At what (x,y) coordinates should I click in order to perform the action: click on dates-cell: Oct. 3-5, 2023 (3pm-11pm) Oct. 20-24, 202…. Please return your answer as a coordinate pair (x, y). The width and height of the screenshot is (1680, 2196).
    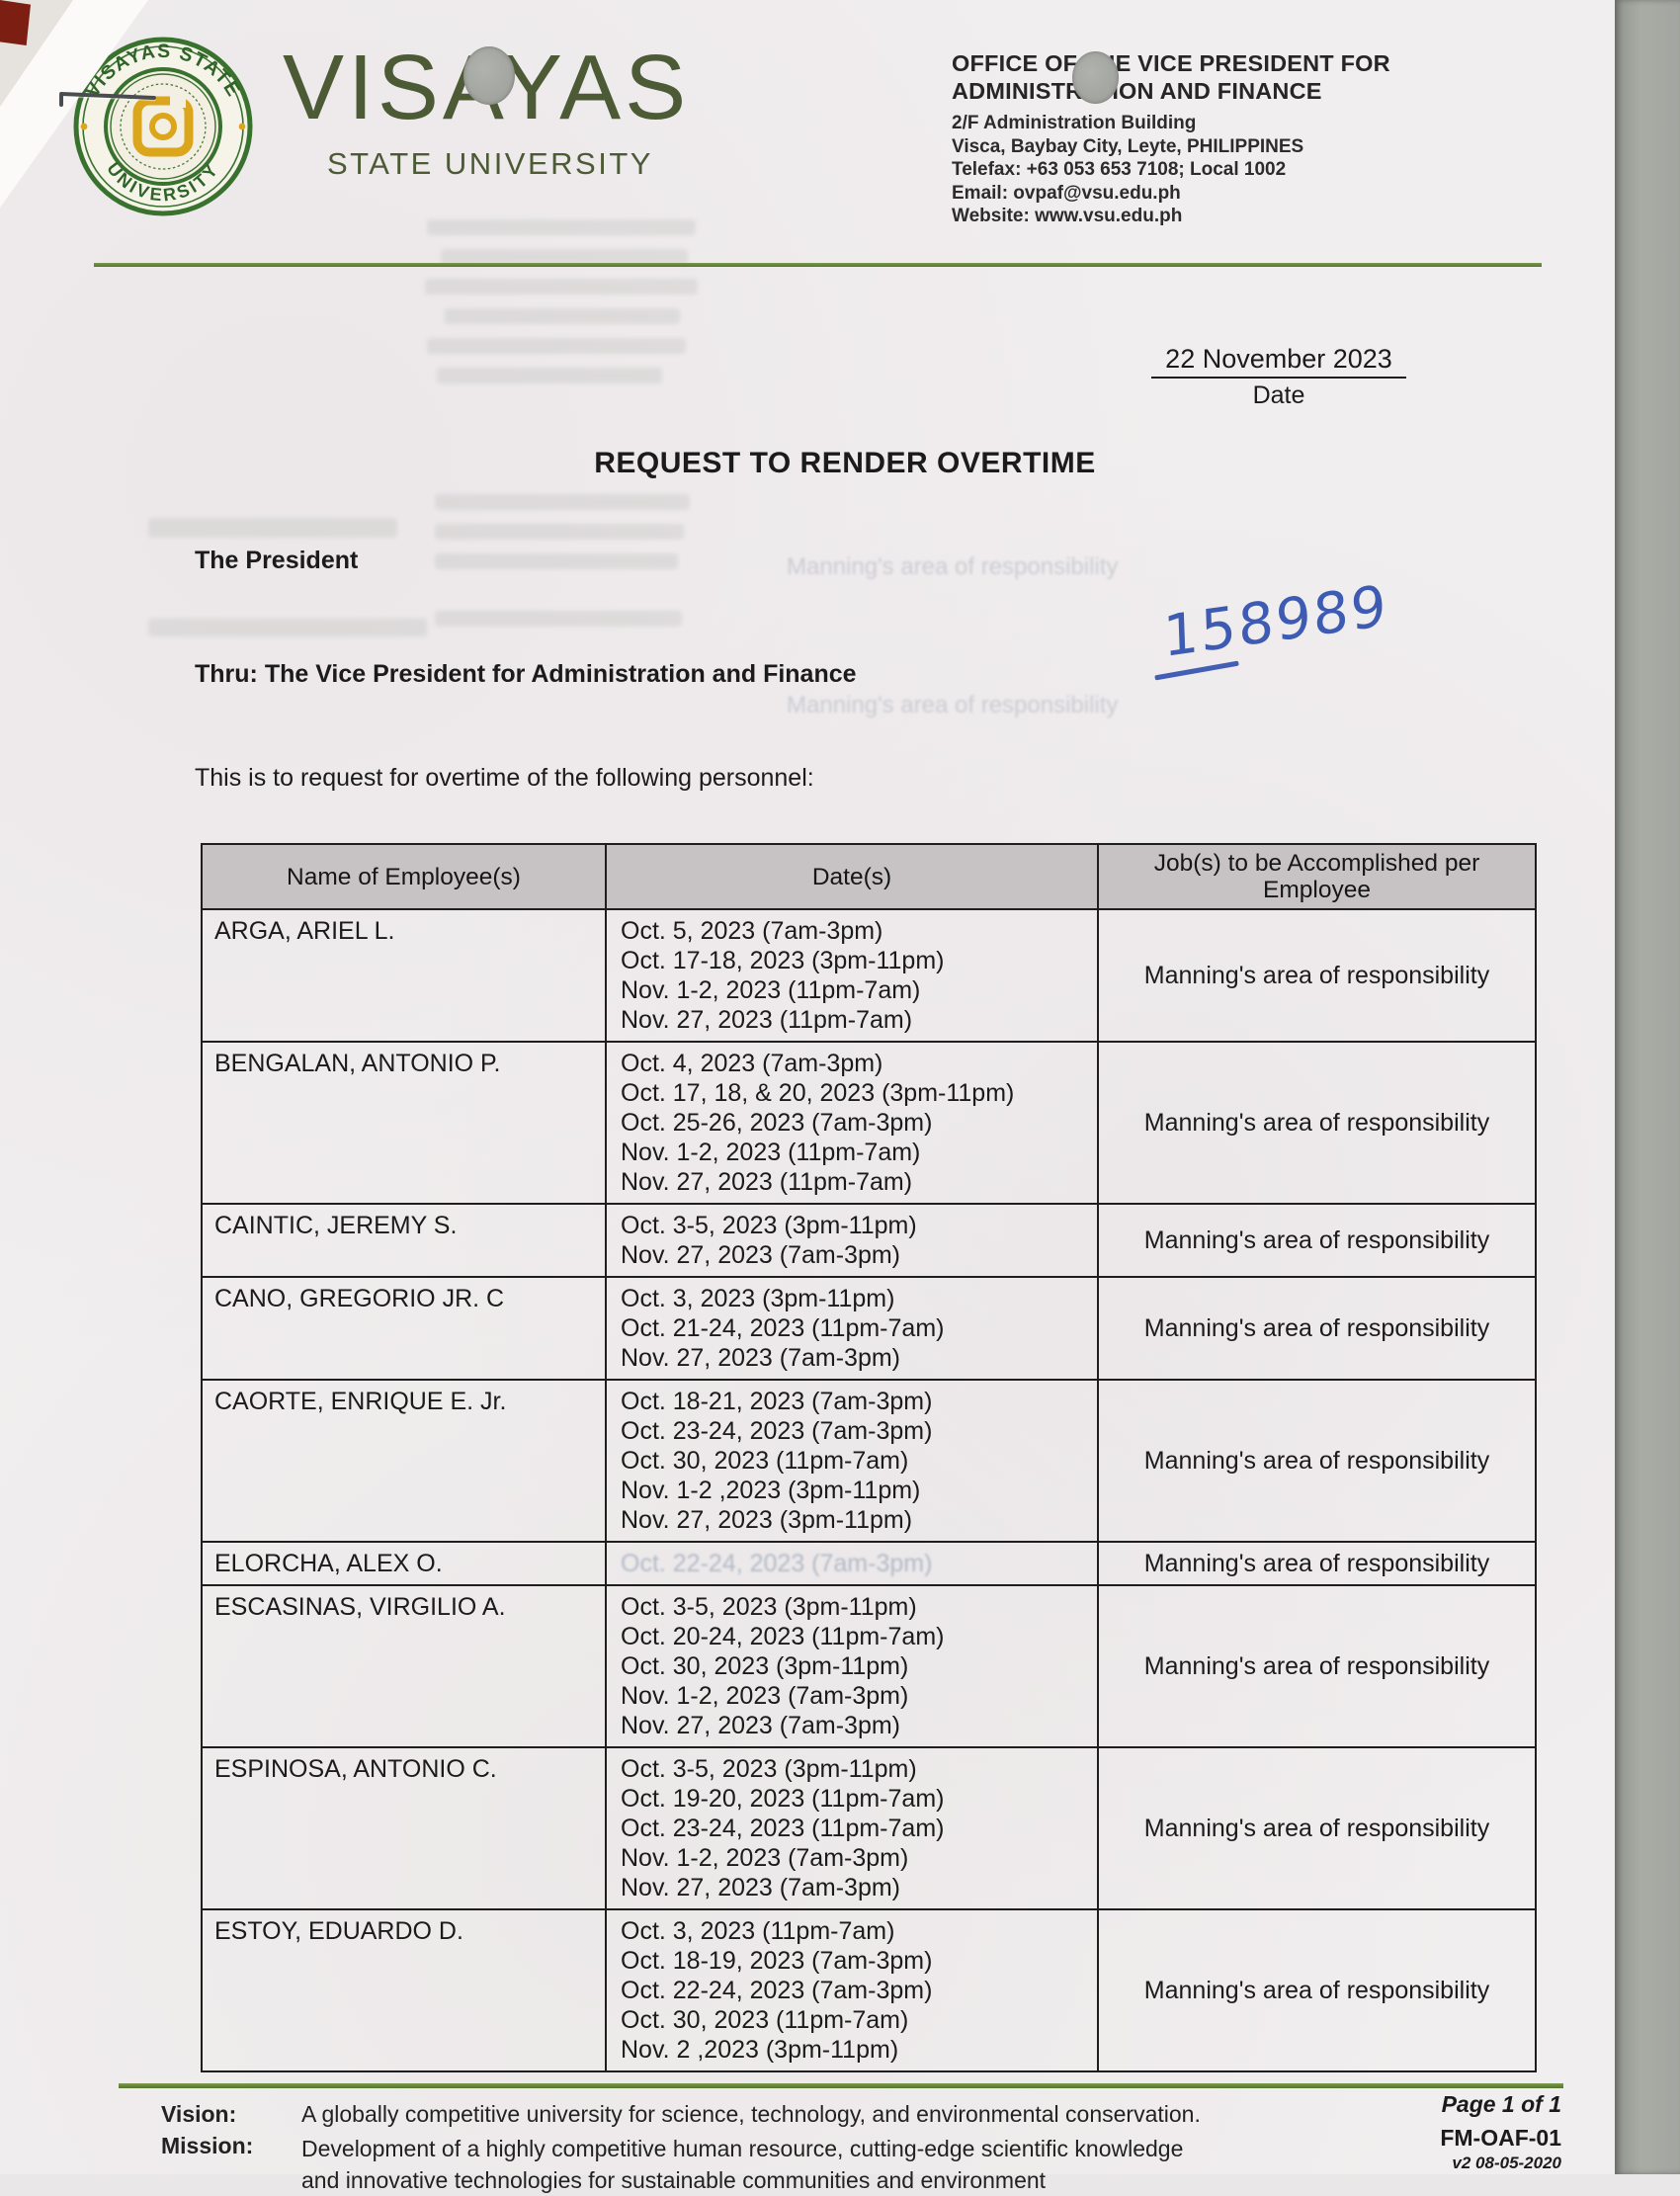
    Looking at the image, I should click on (852, 1666).